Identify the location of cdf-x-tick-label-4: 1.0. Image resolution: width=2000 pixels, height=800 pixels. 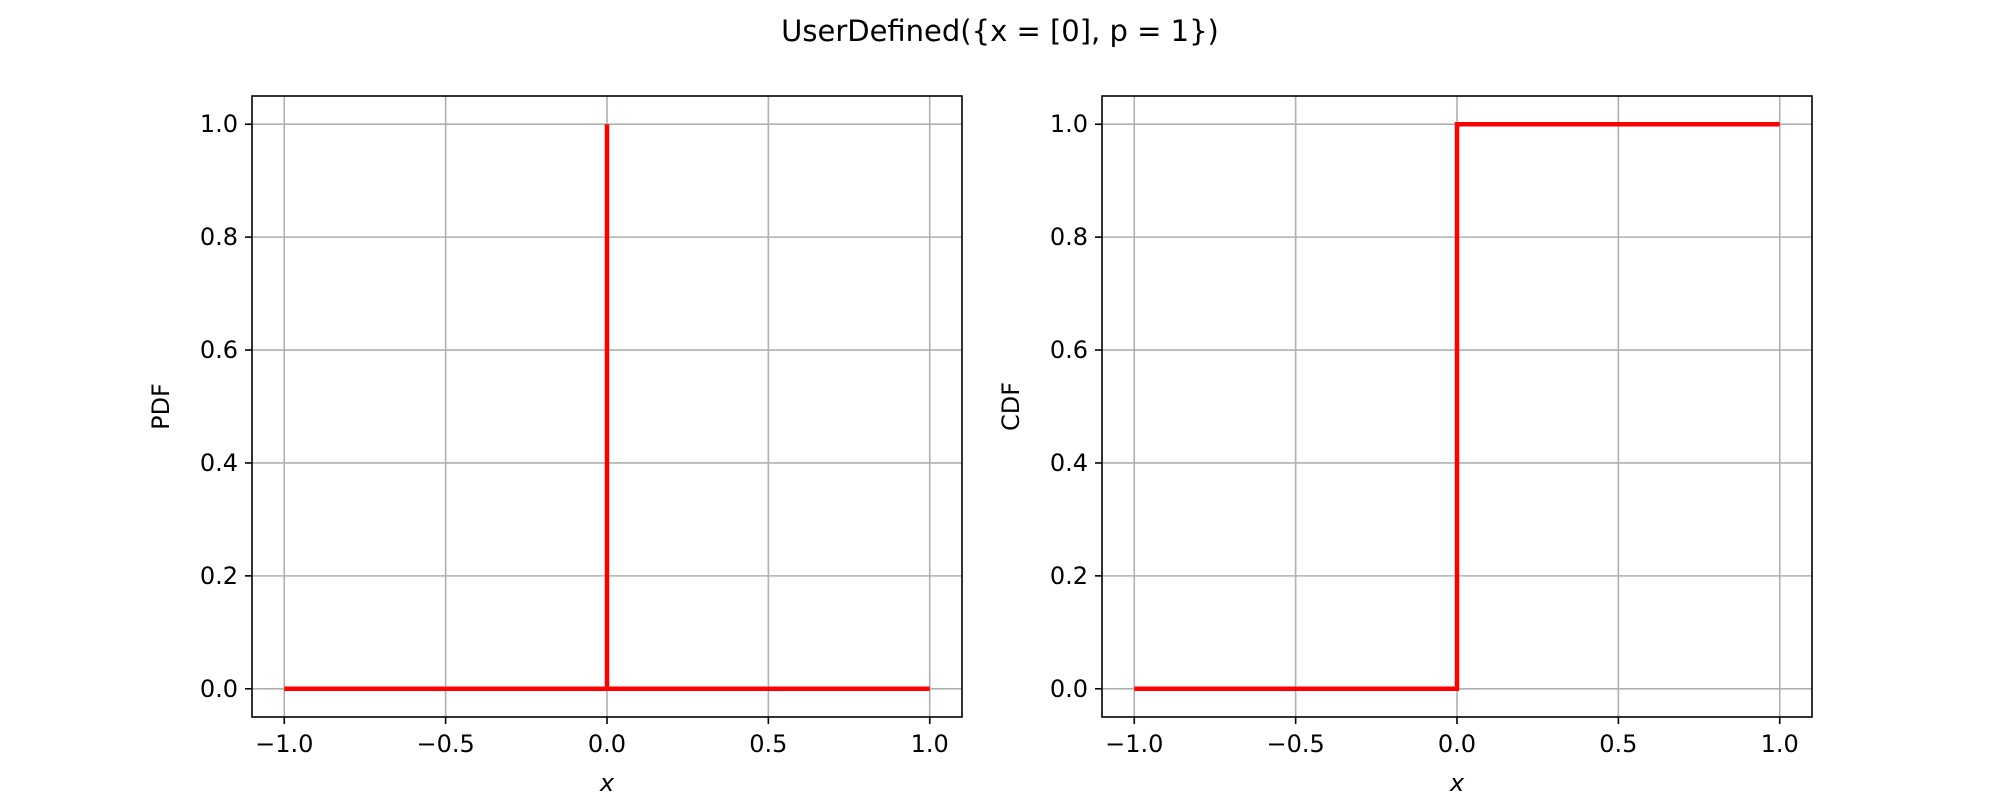
(1780, 744).